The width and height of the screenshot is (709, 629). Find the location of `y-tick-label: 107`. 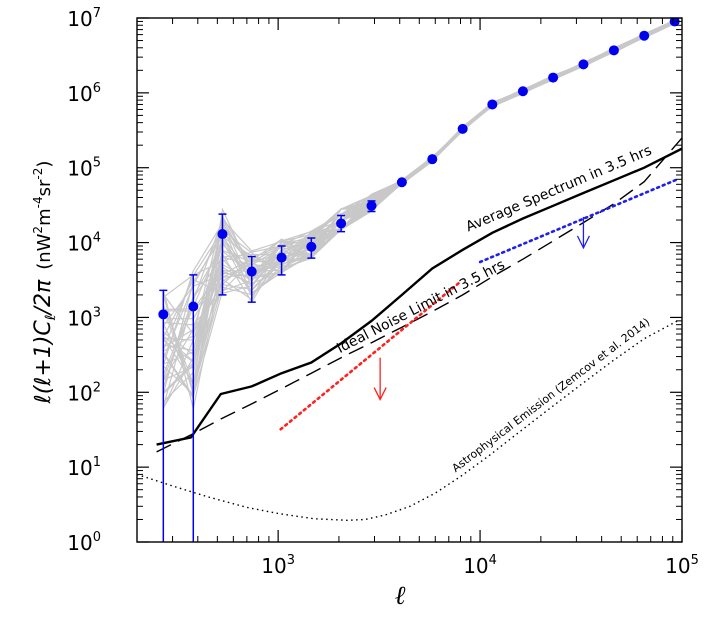

y-tick-label: 107 is located at coordinates (84, 18).